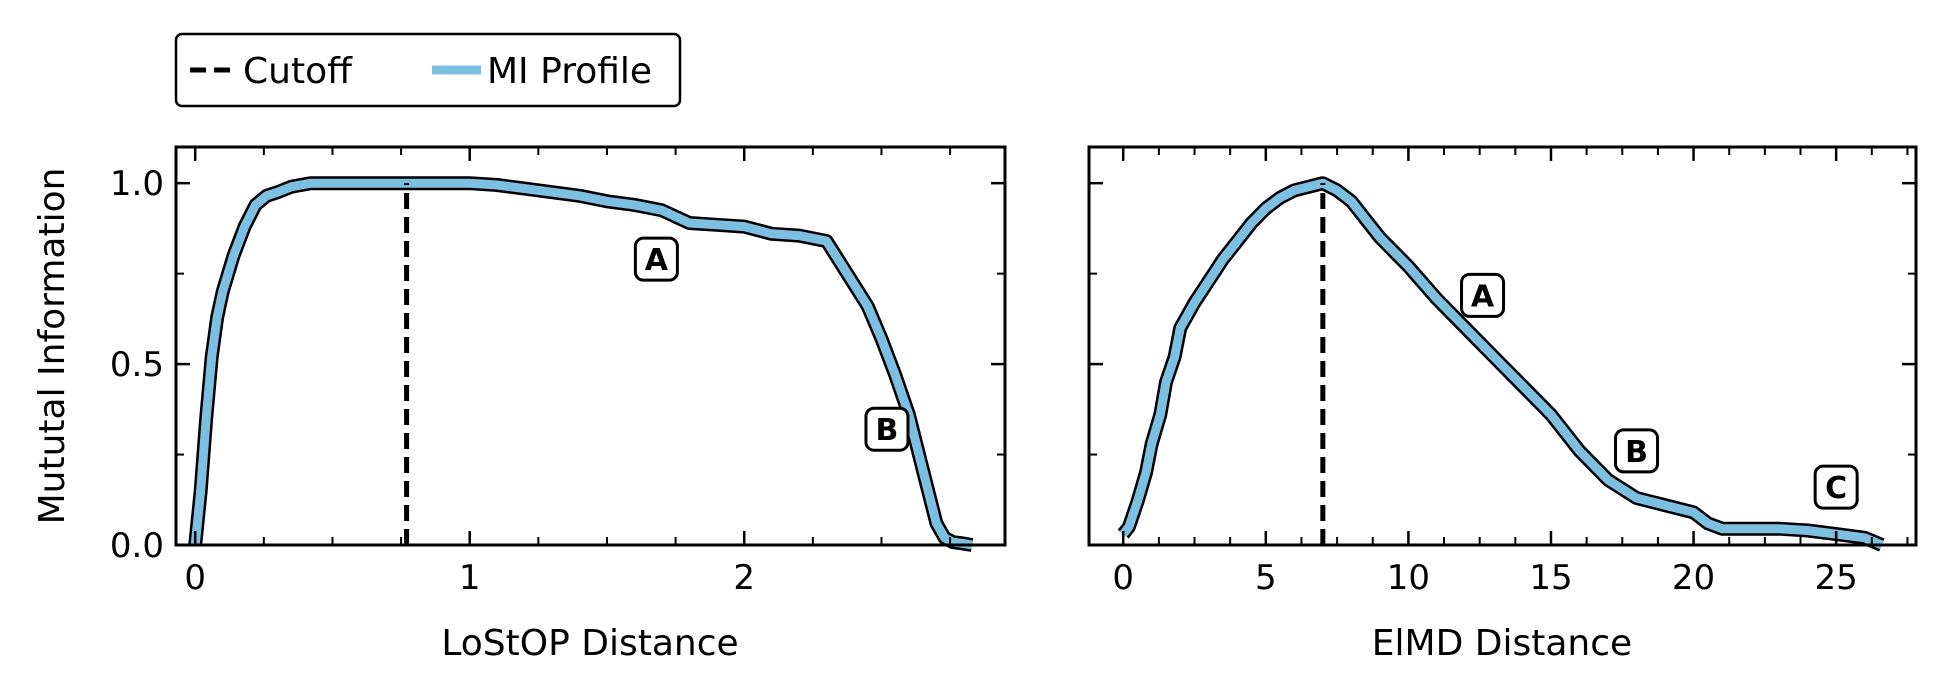 This screenshot has height=688, width=1950. I want to click on legend-frame, so click(428, 70).